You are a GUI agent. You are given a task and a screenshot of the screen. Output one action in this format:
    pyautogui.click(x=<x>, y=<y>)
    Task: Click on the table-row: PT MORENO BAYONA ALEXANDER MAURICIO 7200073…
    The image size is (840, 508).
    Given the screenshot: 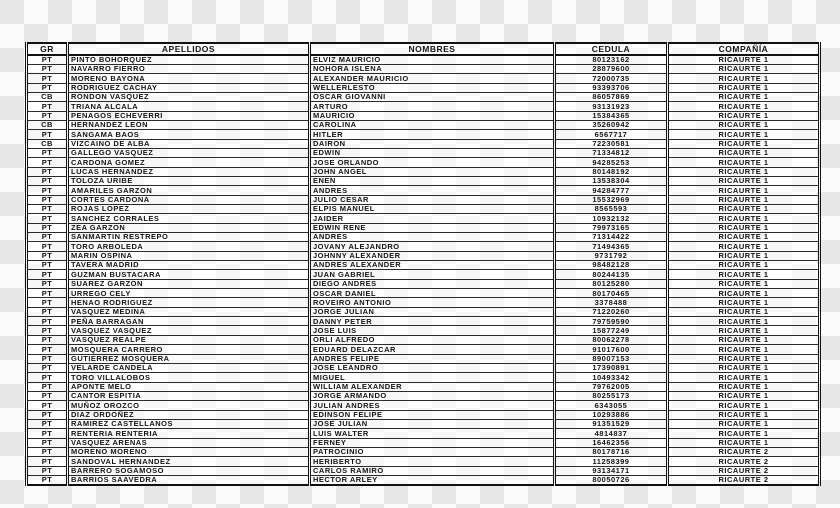 What is the action you would take?
    pyautogui.click(x=423, y=78)
    